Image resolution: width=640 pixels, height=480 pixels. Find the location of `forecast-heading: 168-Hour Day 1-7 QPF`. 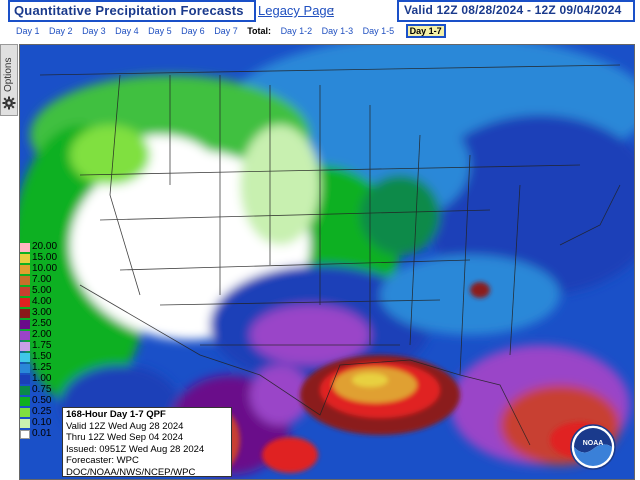

forecast-heading: 168-Hour Day 1-7 QPF is located at coordinates (116, 414).